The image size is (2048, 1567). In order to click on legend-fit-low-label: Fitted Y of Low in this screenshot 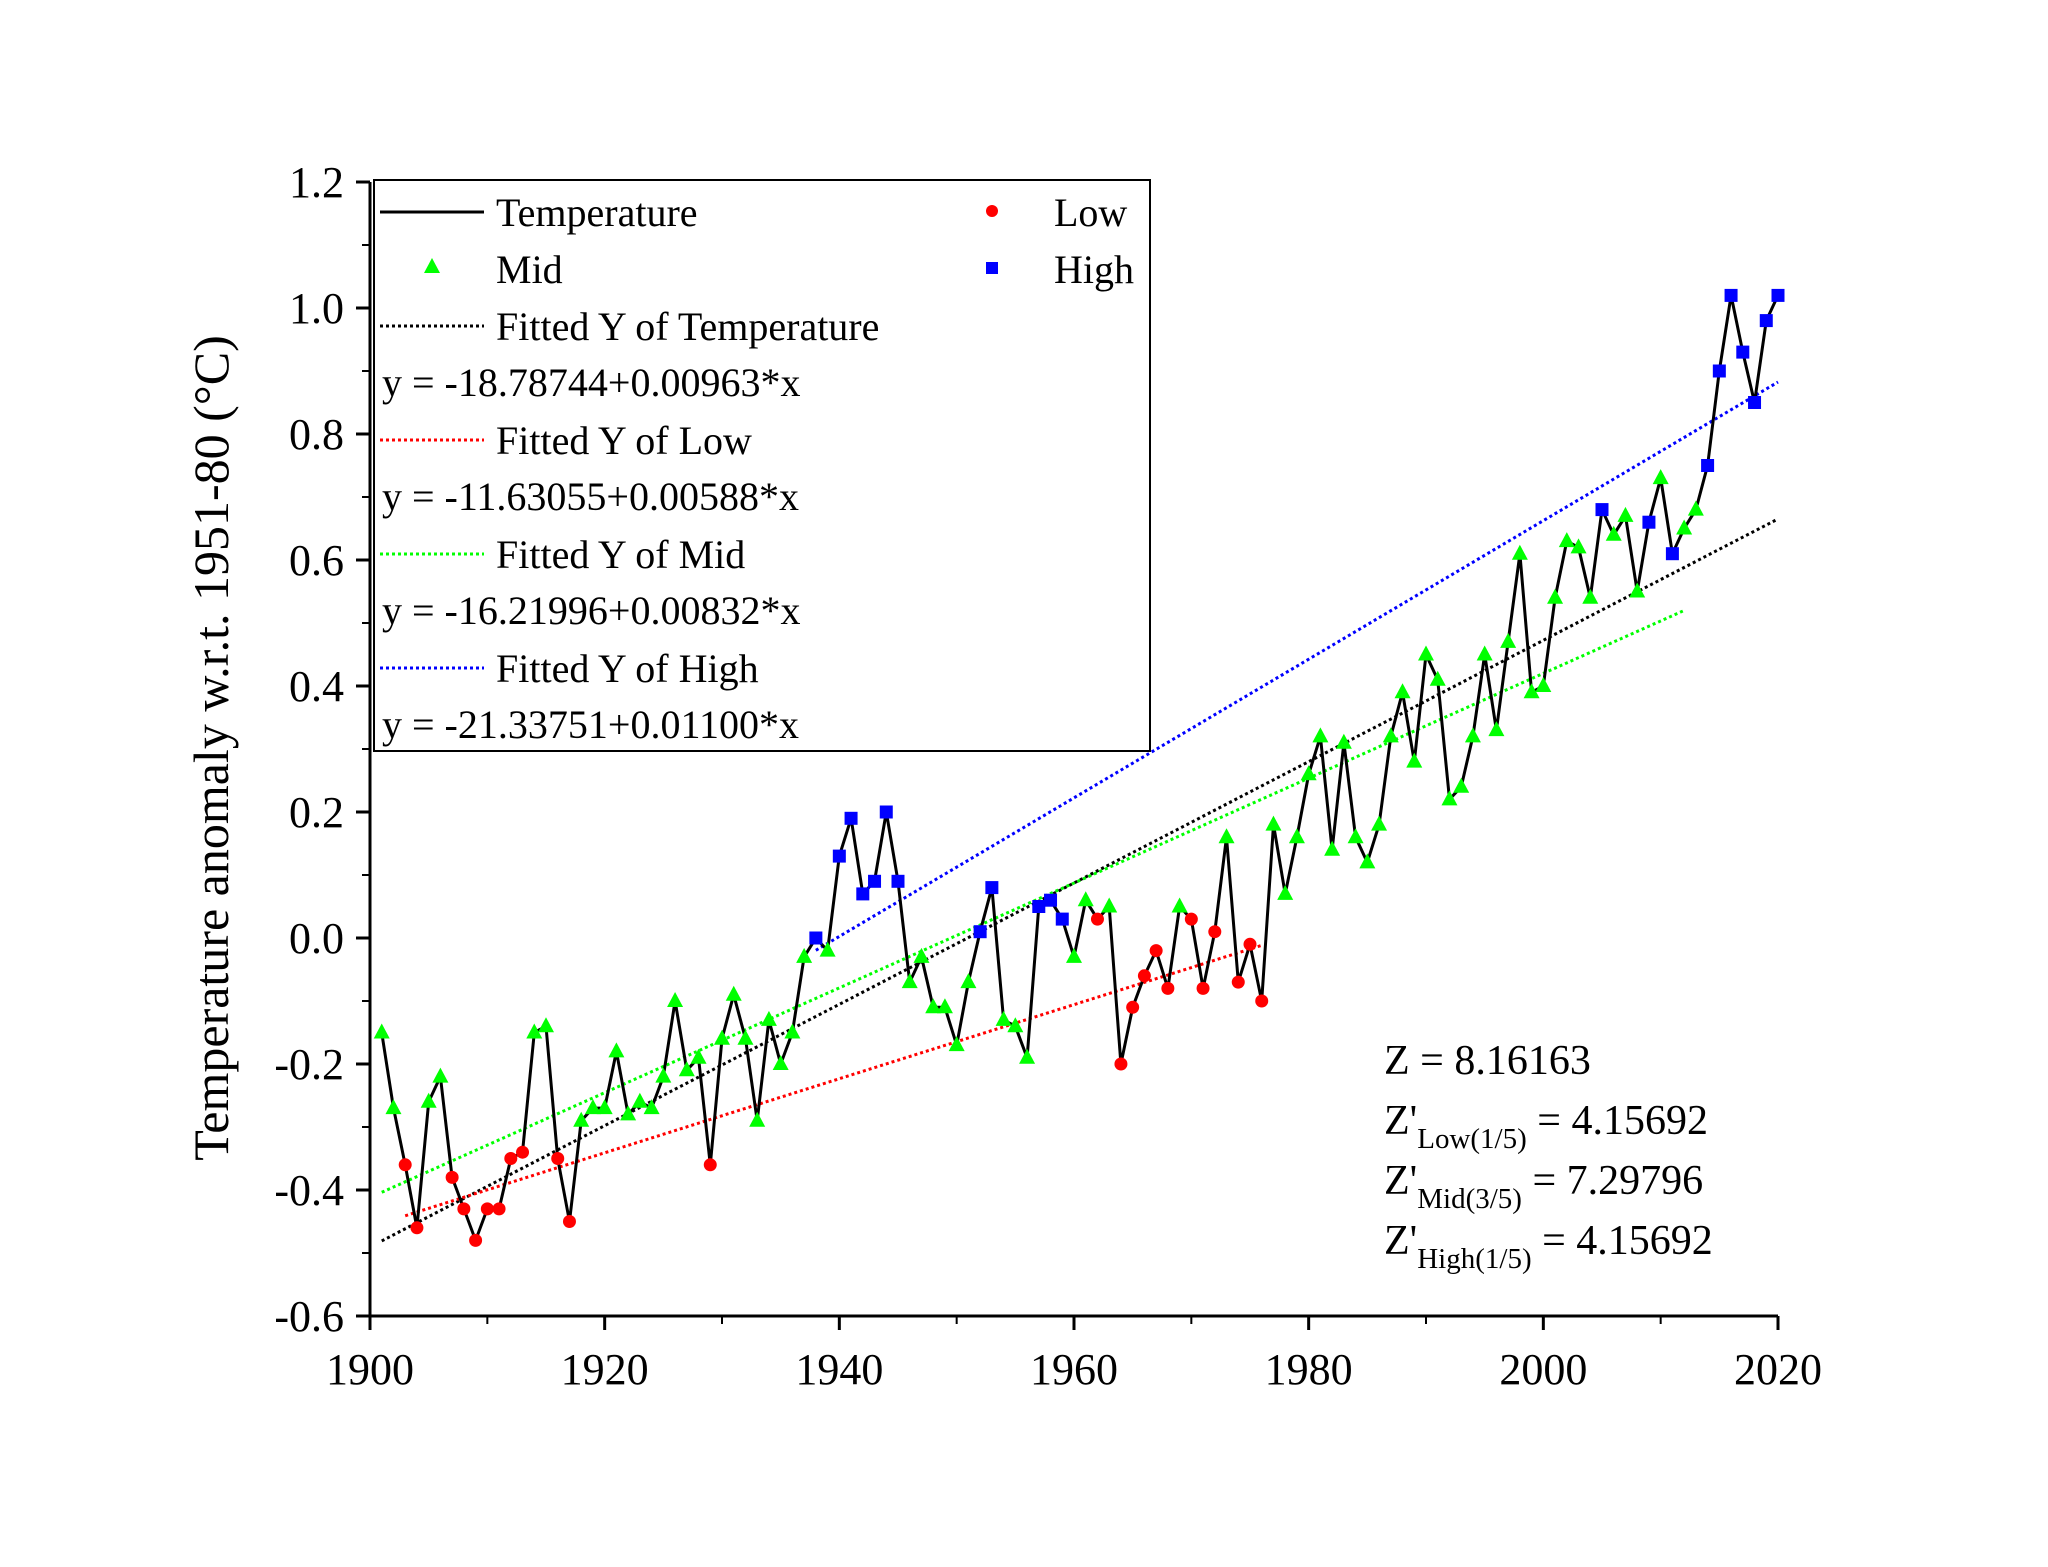, I will do `click(624, 440)`.